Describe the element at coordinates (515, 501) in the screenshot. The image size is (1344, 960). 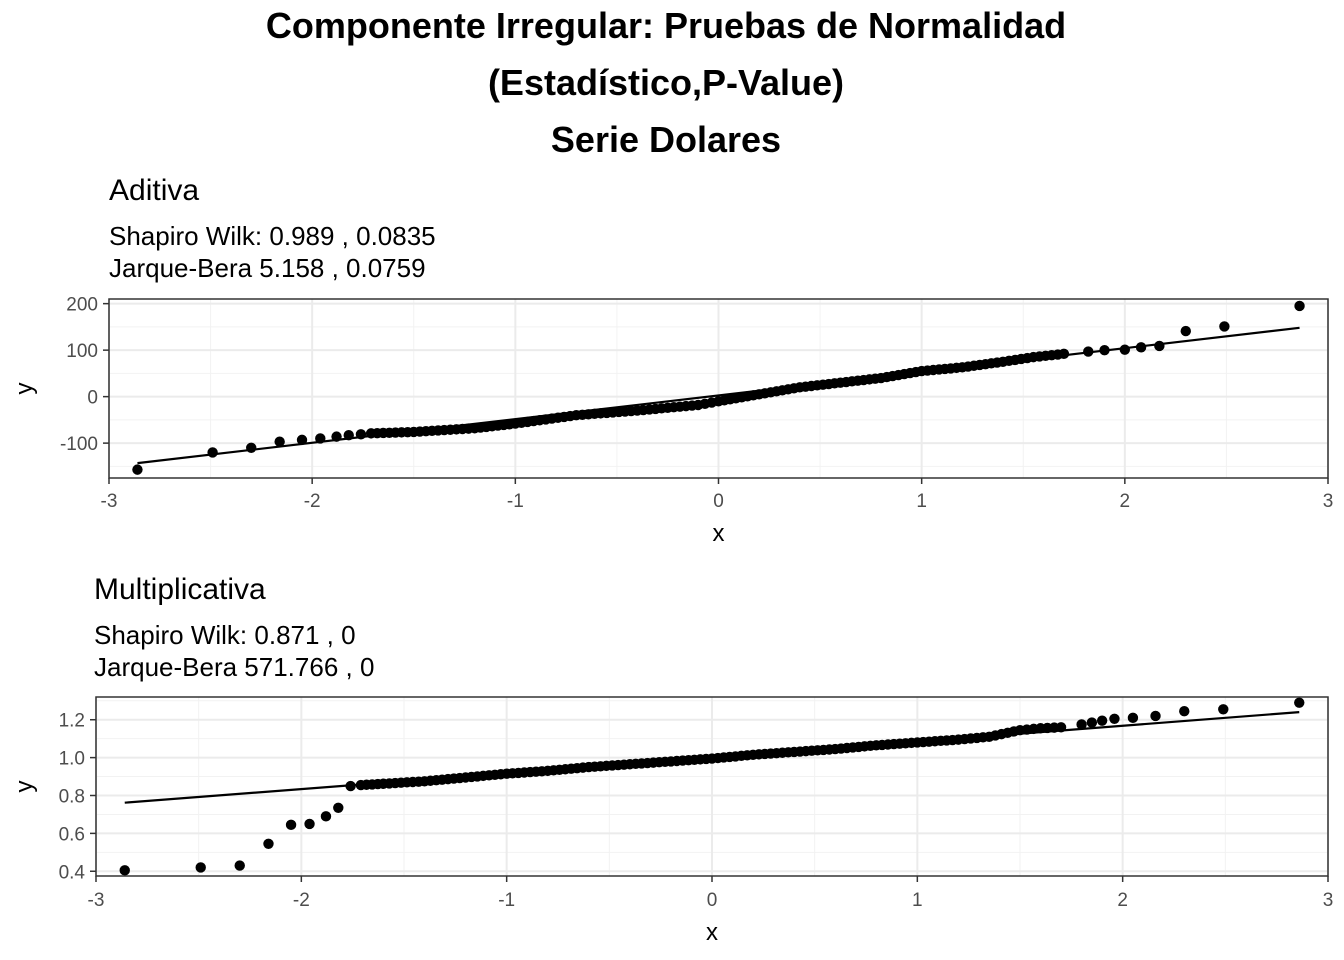
I see `aditiva-x-tick-label: -1` at that location.